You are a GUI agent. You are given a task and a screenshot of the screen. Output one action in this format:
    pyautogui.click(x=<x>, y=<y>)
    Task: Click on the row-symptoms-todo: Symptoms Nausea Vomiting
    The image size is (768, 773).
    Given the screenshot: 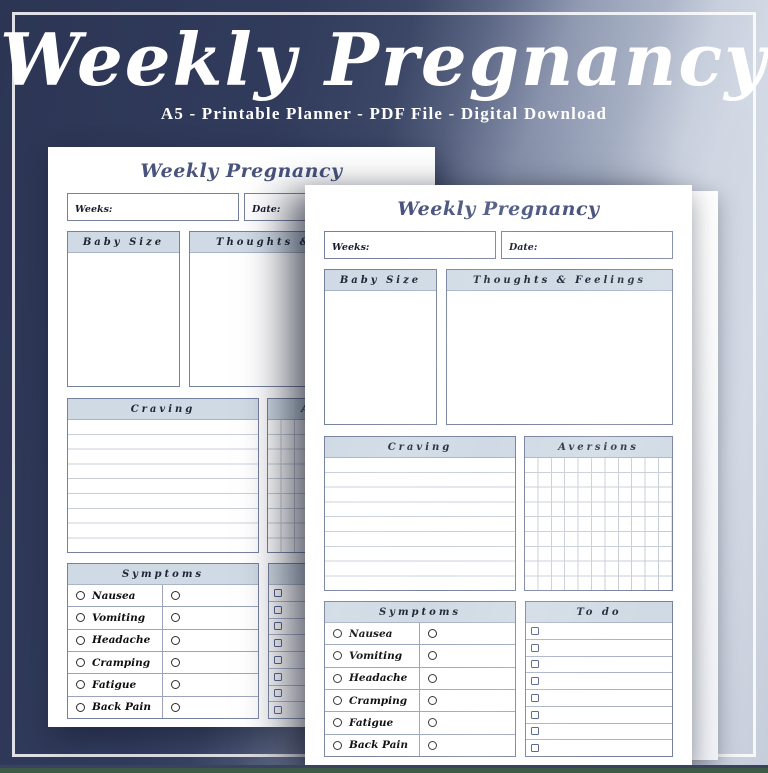 What is the action you would take?
    pyautogui.click(x=498, y=679)
    